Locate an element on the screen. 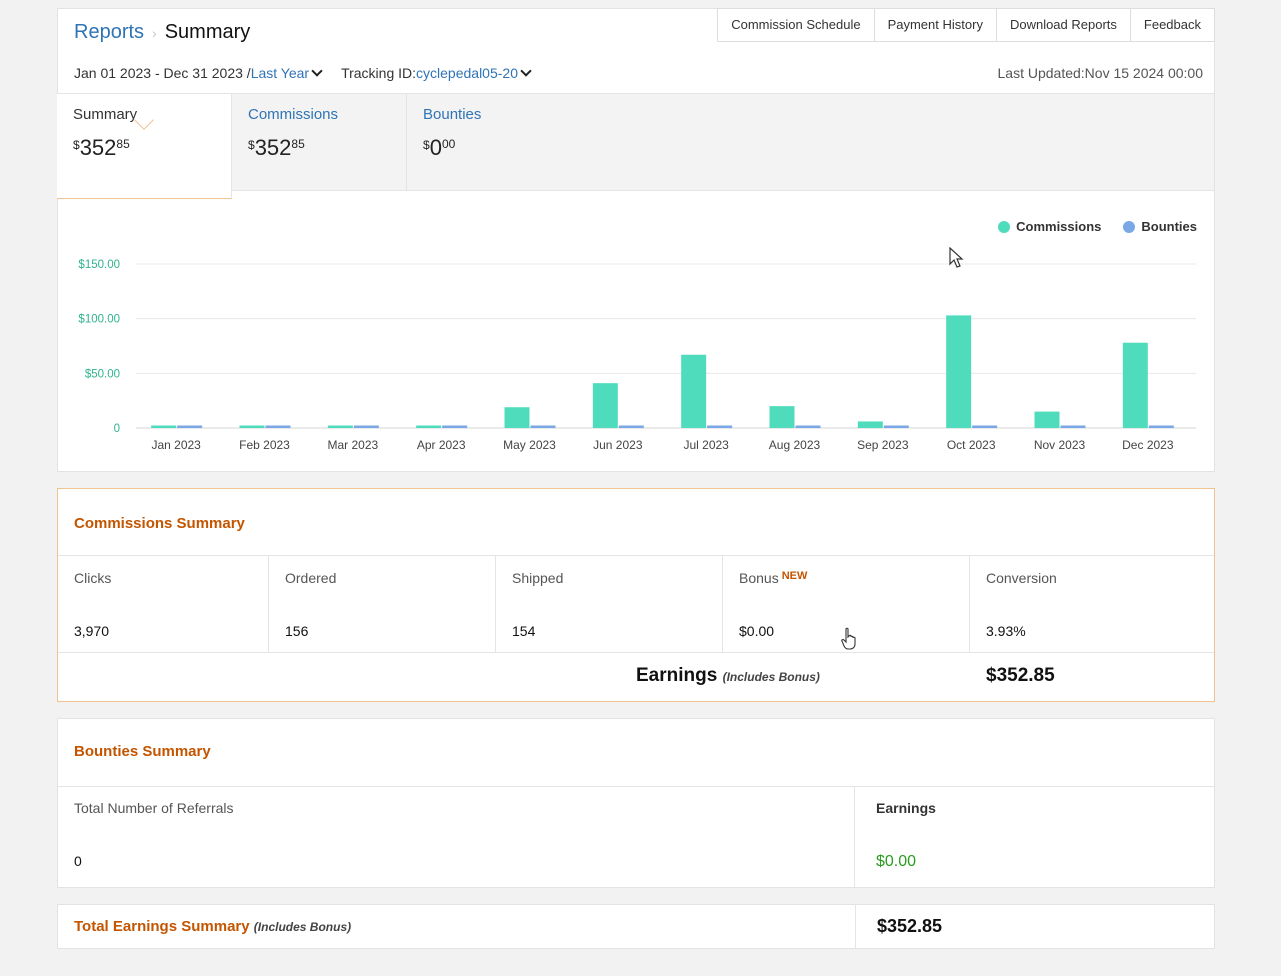 Image resolution: width=1281 pixels, height=976 pixels. tab-bounties-amount: $ 0 00 is located at coordinates (494, 148).